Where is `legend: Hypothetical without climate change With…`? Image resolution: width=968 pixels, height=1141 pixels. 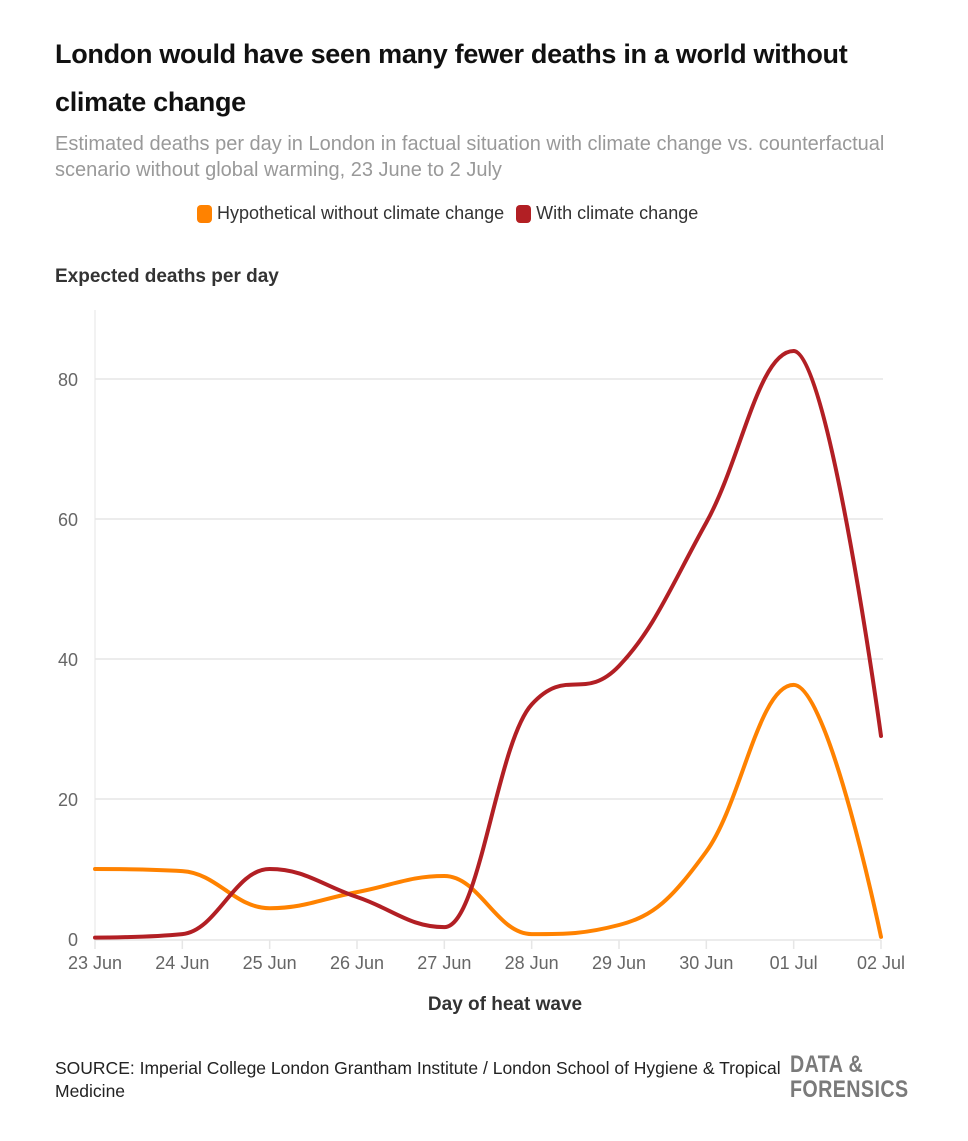 legend: Hypothetical without climate change With… is located at coordinates (447, 213).